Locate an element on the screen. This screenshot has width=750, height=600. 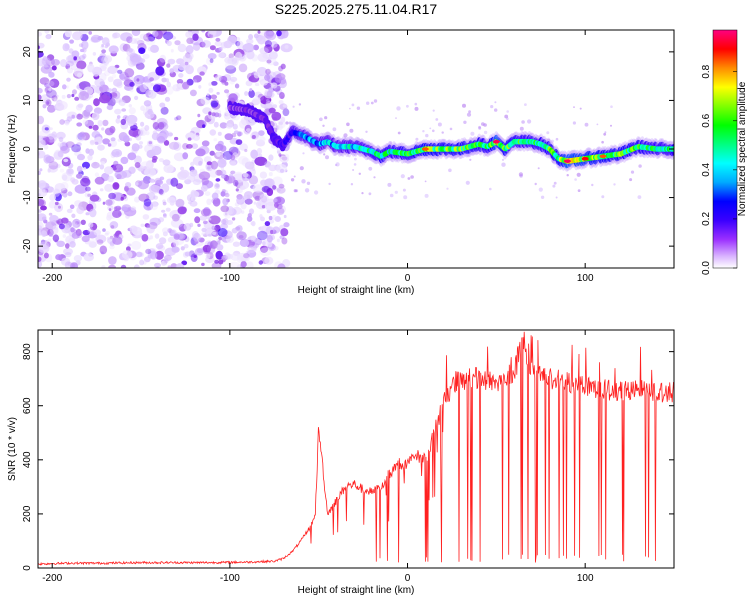
x-tick-label: 0 is located at coordinates (408, 578).